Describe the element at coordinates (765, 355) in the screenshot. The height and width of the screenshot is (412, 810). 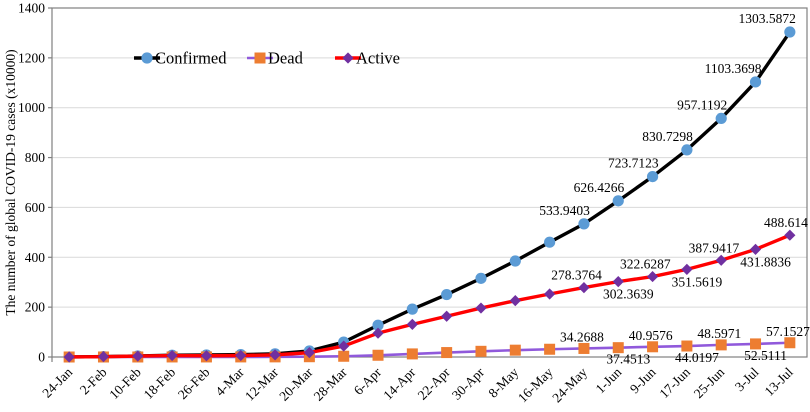
I see `data-label: 52.5111` at that location.